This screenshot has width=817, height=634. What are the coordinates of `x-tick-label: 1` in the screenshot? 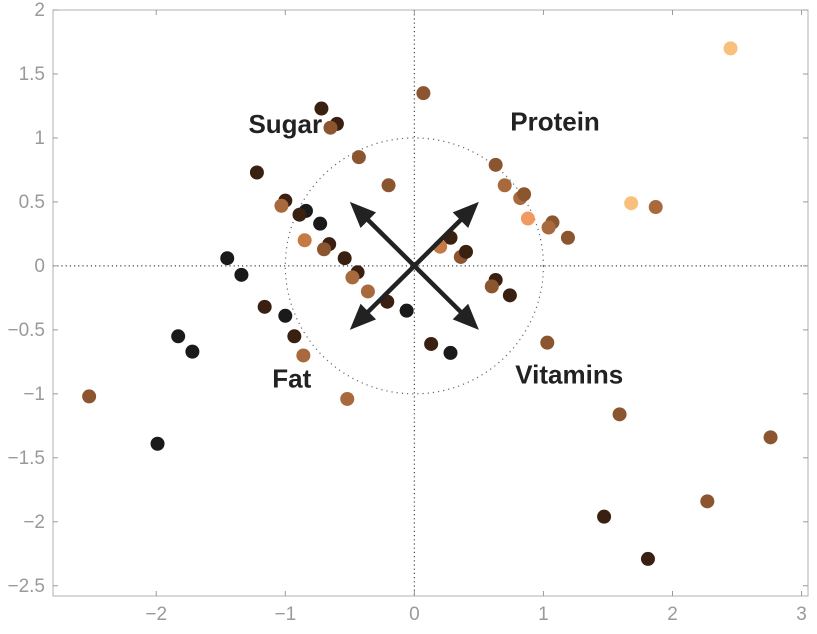 It's located at (543, 614).